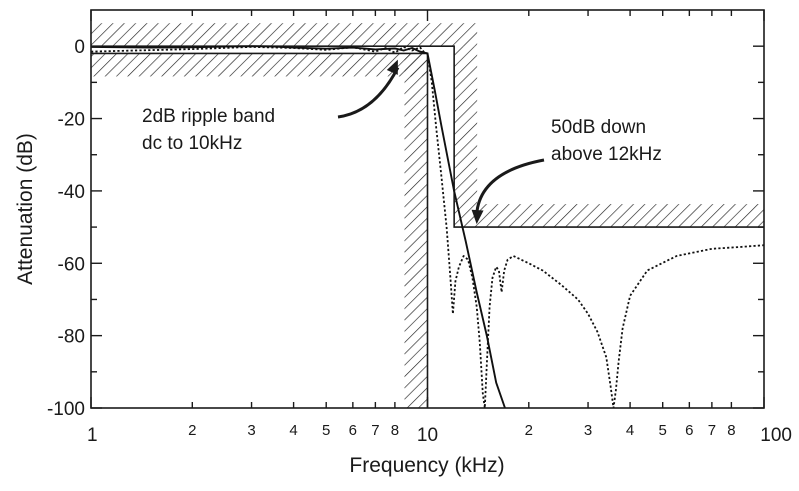  I want to click on y-tick-label: -40, so click(71, 192).